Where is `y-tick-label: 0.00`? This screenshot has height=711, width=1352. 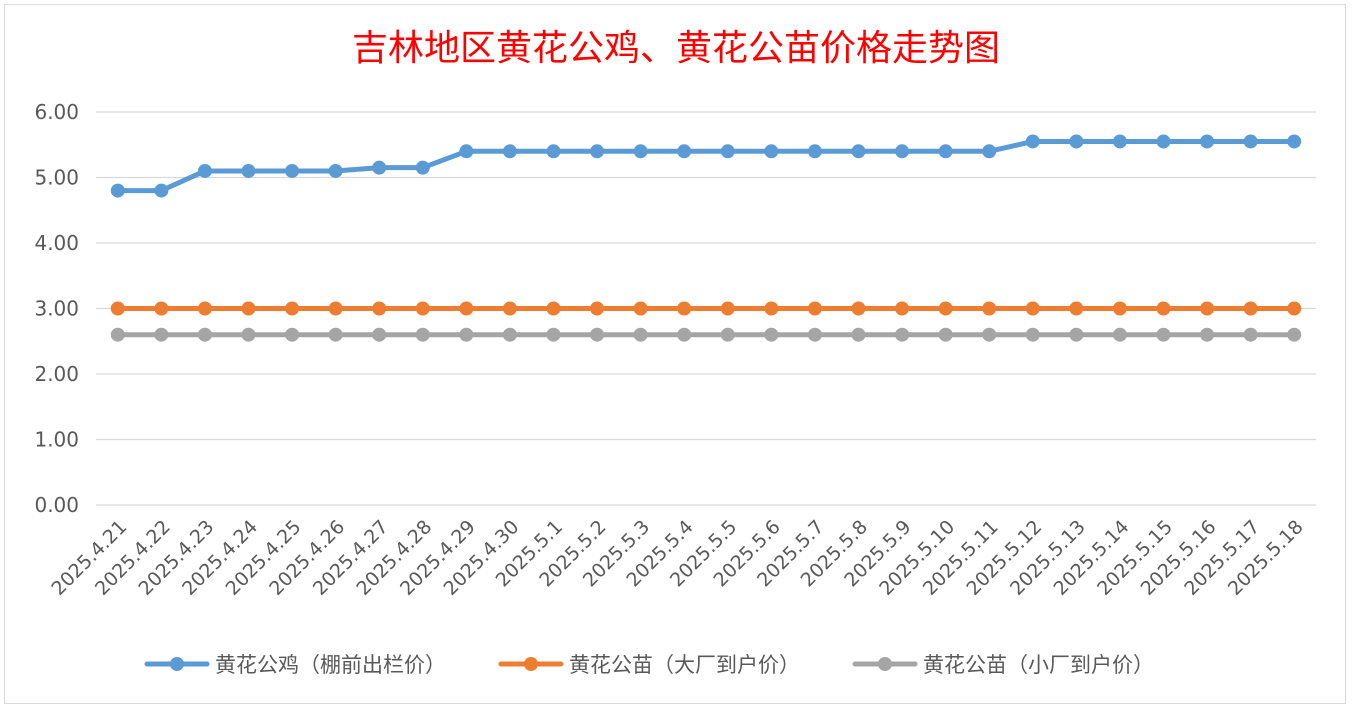 y-tick-label: 0.00 is located at coordinates (56, 505).